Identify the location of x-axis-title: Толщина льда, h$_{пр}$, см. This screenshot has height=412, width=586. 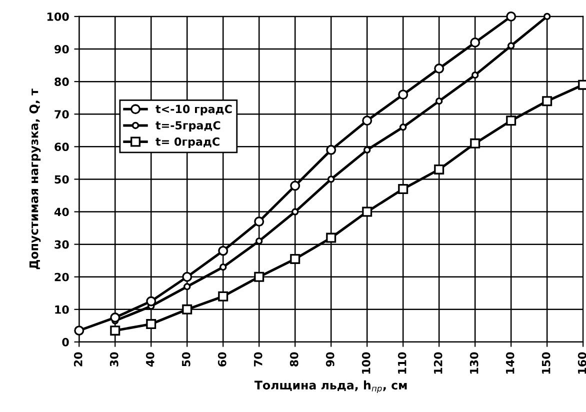
(330, 387).